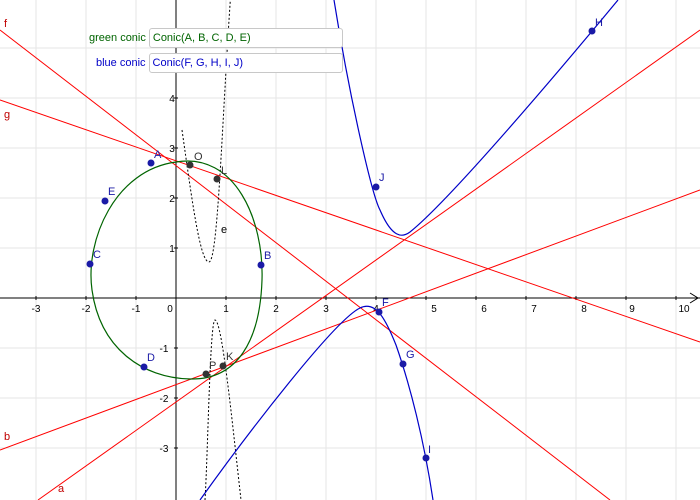  I want to click on point-label-O: O, so click(198, 157).